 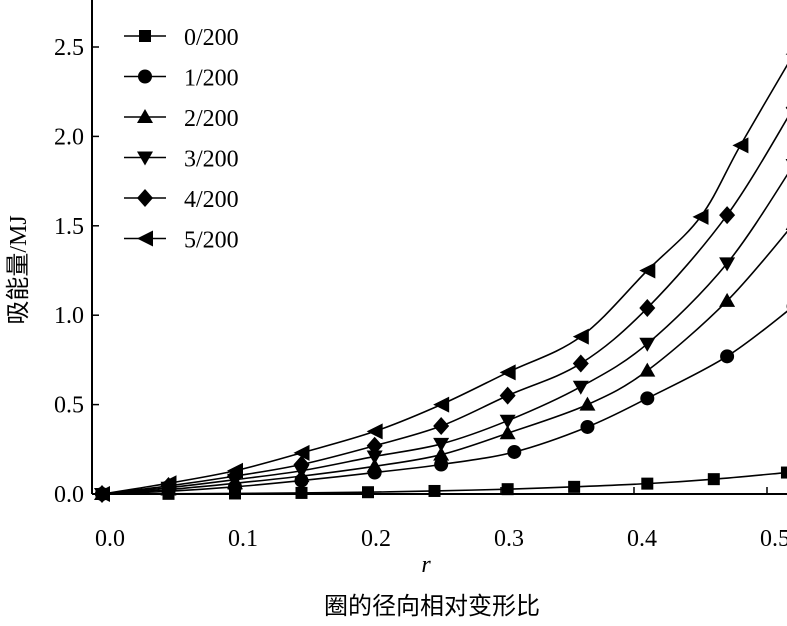 I want to click on x-axis-symbol: r, so click(x=426, y=565).